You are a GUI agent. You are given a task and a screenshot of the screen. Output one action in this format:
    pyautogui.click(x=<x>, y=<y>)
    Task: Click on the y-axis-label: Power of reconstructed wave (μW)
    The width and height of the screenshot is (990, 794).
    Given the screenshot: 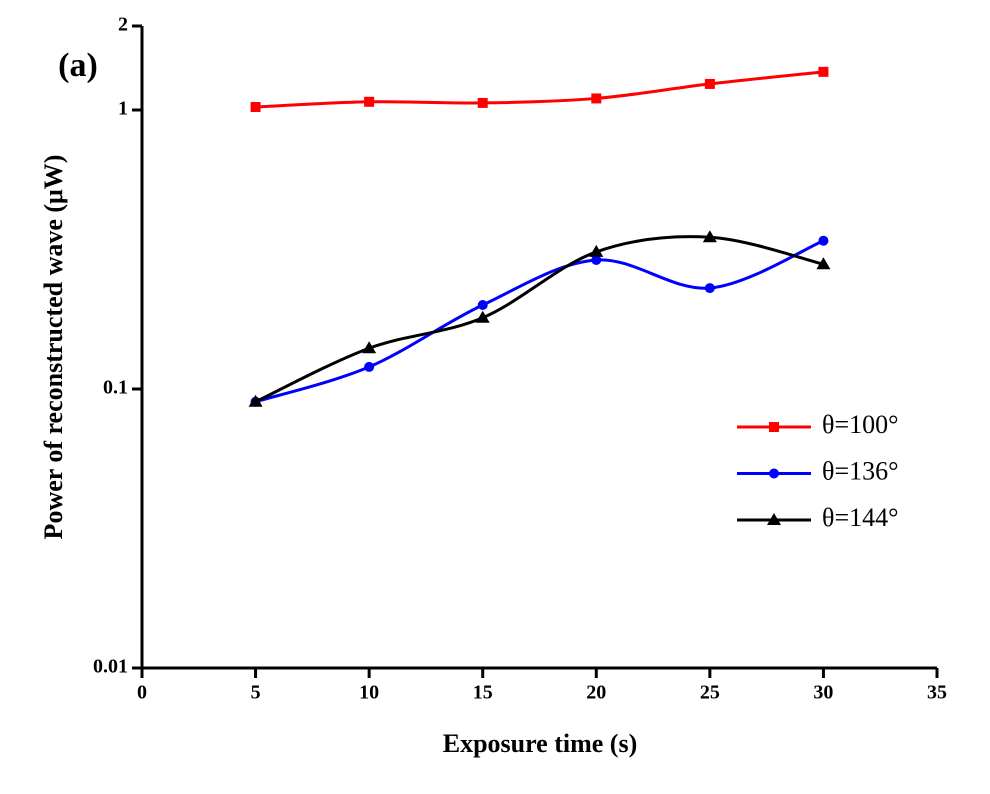 What is the action you would take?
    pyautogui.click(x=53, y=347)
    